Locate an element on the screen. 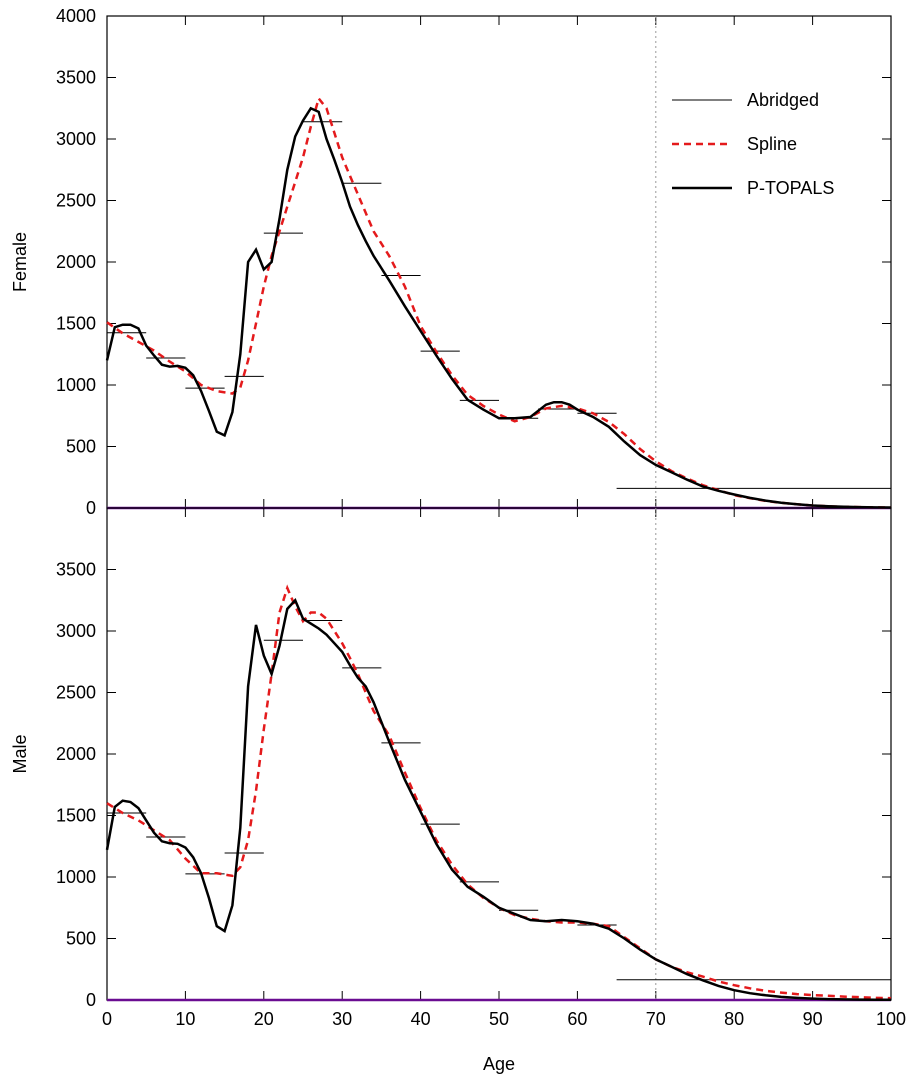 The width and height of the screenshot is (917, 1085). chart-legend: Abridged Spline P-TOPALS is located at coordinates (753, 144).